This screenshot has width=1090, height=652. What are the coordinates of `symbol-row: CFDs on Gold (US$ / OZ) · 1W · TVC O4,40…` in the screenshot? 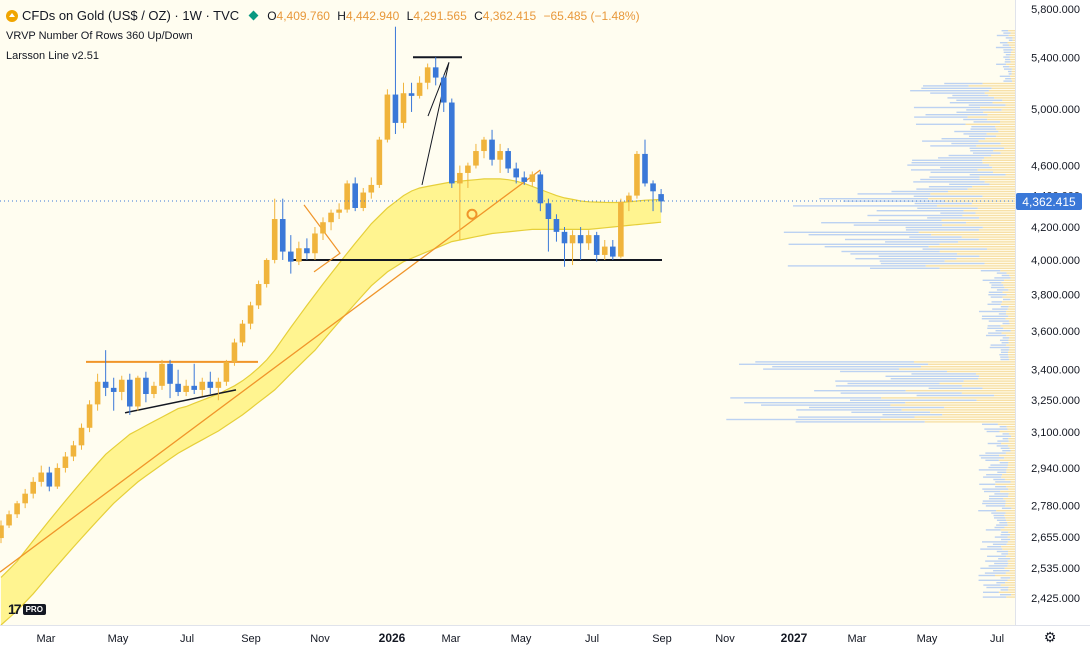 It's located at (323, 16).